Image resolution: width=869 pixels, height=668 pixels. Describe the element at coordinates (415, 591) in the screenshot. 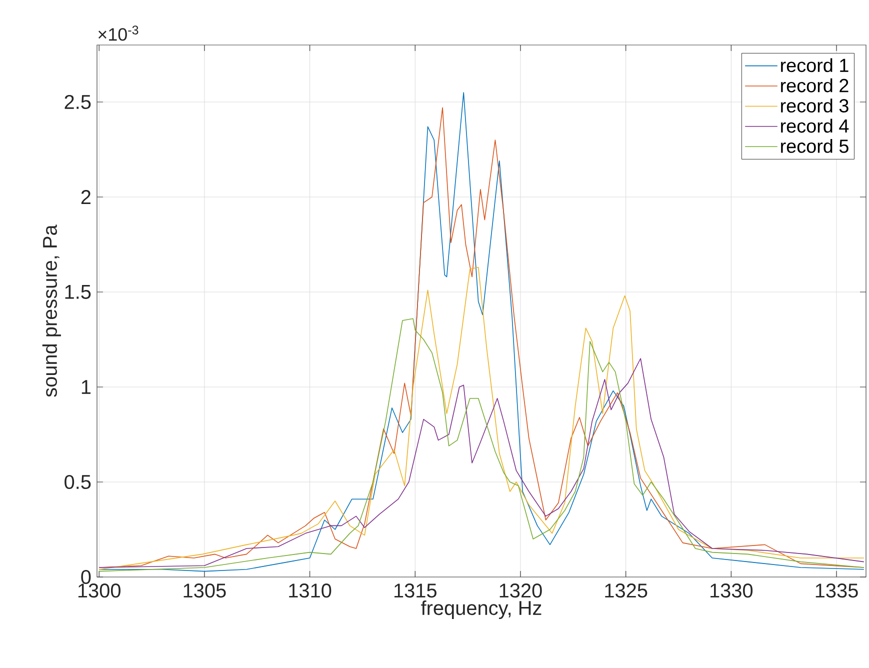

I see `x-tick-label: 1315` at that location.